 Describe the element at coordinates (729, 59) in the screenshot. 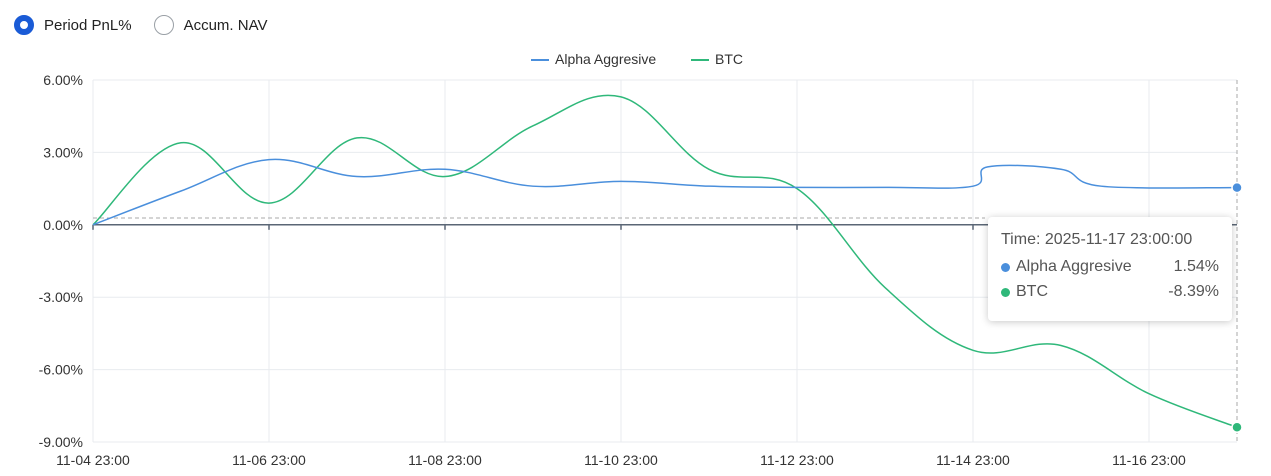

I see `legend-label-btc: BTC` at that location.